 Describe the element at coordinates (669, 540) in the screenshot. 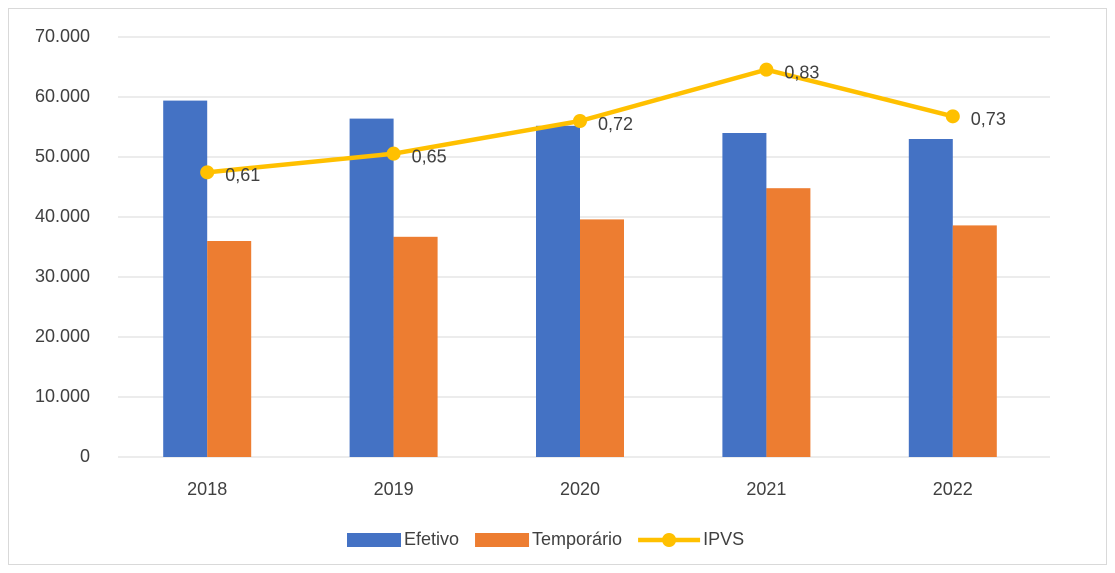

I see `legend-marker` at that location.